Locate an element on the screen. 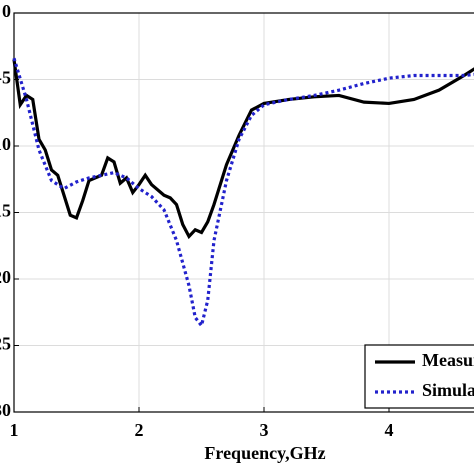 The height and width of the screenshot is (474, 474). x-tick-label: 3 is located at coordinates (264, 430).